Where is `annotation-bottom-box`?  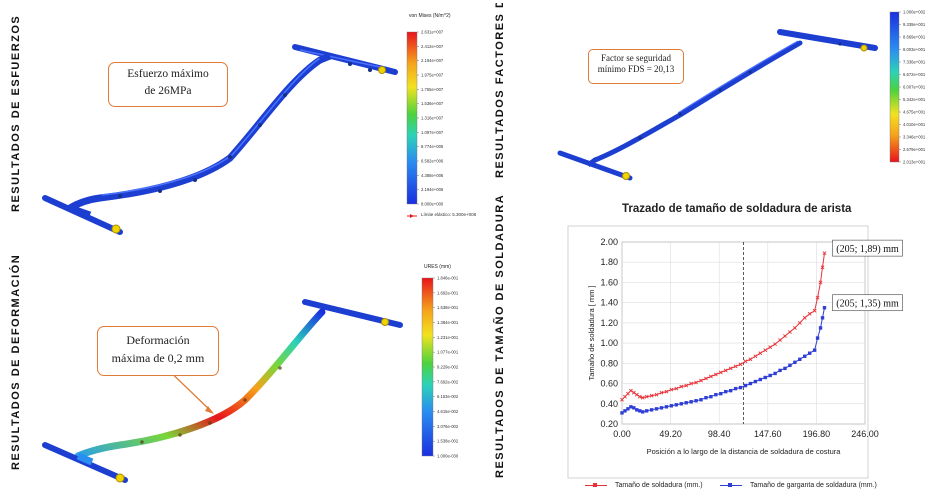
annotation-bottom-box is located at coordinates (867, 303).